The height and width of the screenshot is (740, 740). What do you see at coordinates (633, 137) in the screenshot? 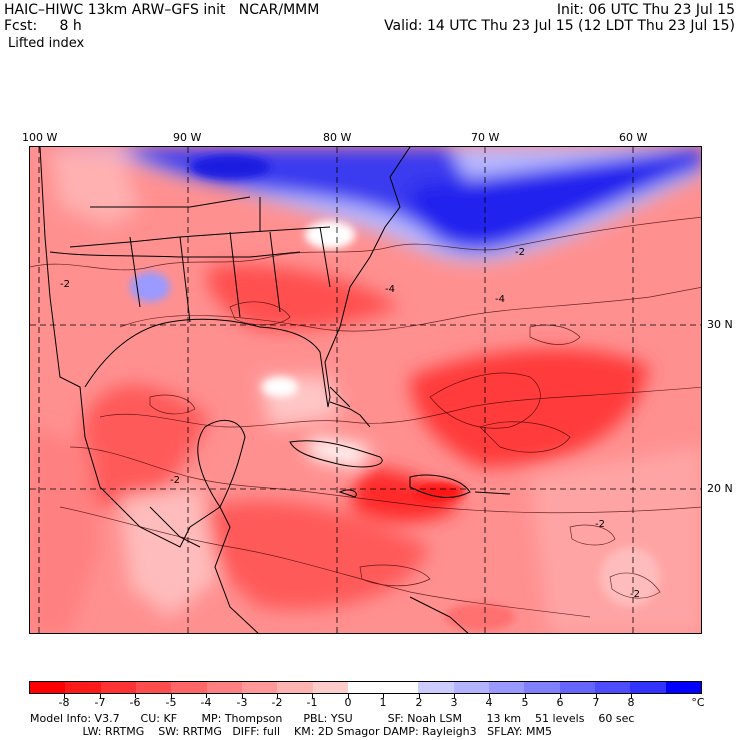
I see `lon-label-60w: 60 W` at bounding box center [633, 137].